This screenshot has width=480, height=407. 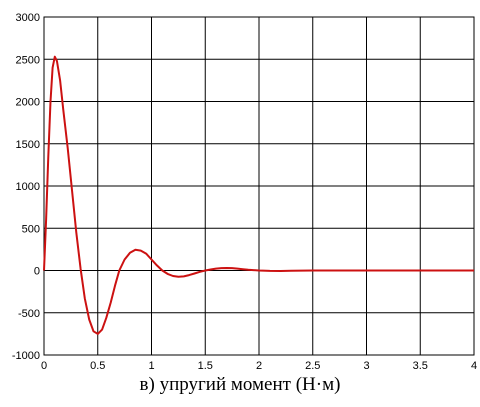 I want to click on x-tick-label: 0.5, so click(x=97, y=366).